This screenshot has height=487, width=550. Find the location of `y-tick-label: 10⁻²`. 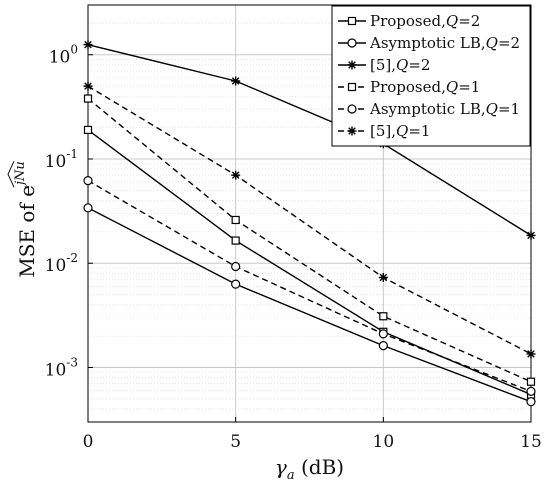

y-tick-label: 10⁻² is located at coordinates (61, 263).